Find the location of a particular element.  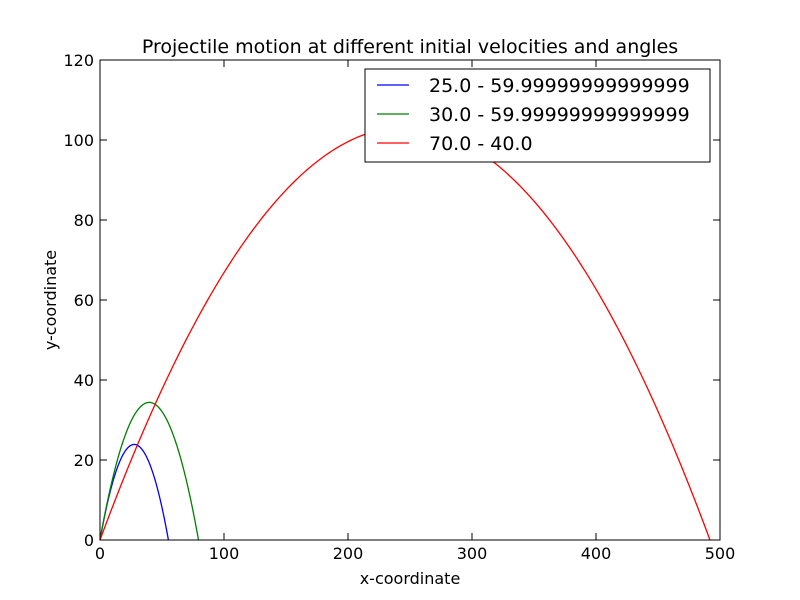

x-tick-label: 300 is located at coordinates (472, 553).